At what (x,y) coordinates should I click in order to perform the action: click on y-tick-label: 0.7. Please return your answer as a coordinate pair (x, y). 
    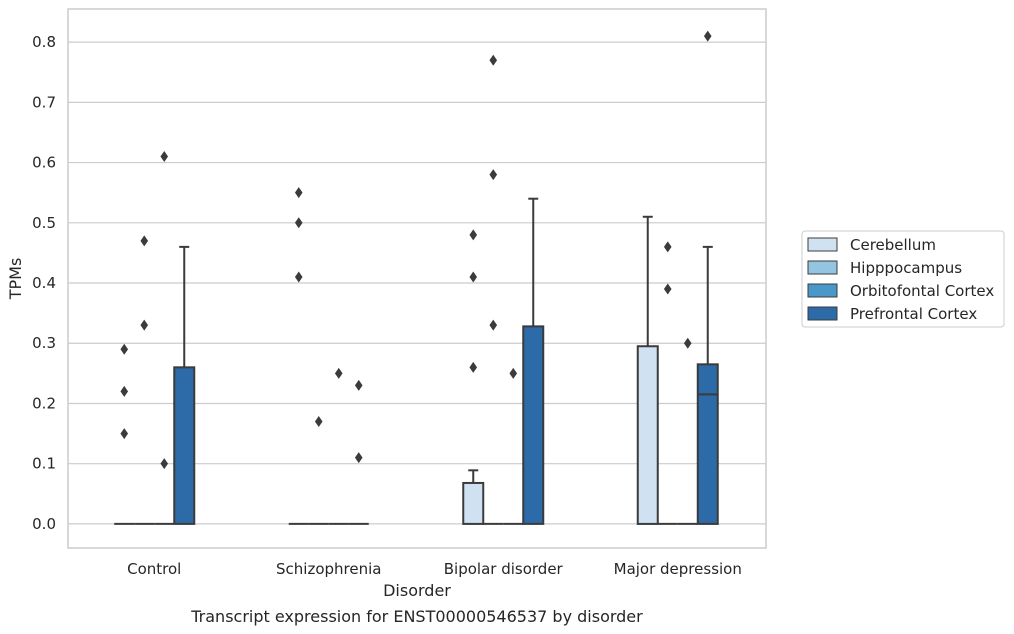
    Looking at the image, I should click on (44, 102).